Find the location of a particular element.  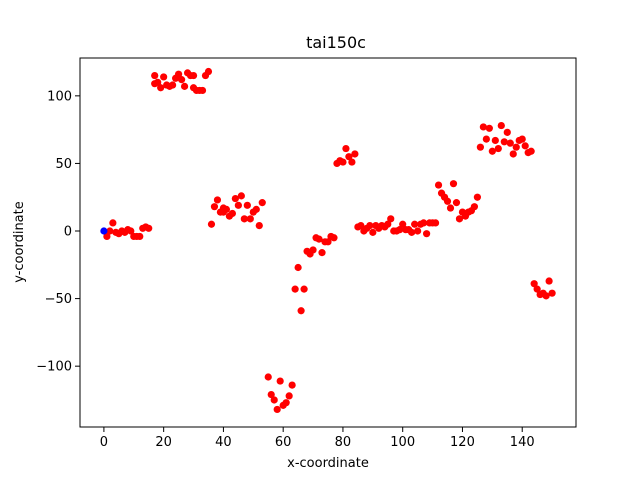

y-tick-label: −100 is located at coordinates (54, 367).